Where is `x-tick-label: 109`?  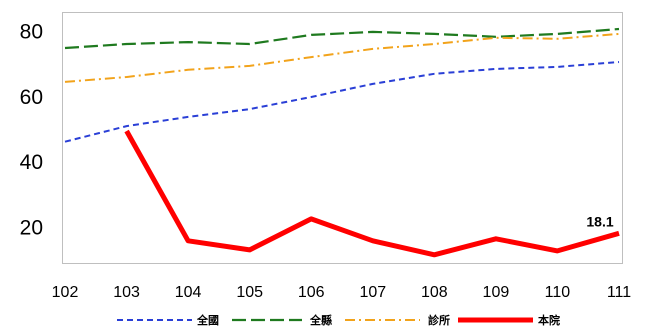 x-tick-label: 109 is located at coordinates (496, 292).